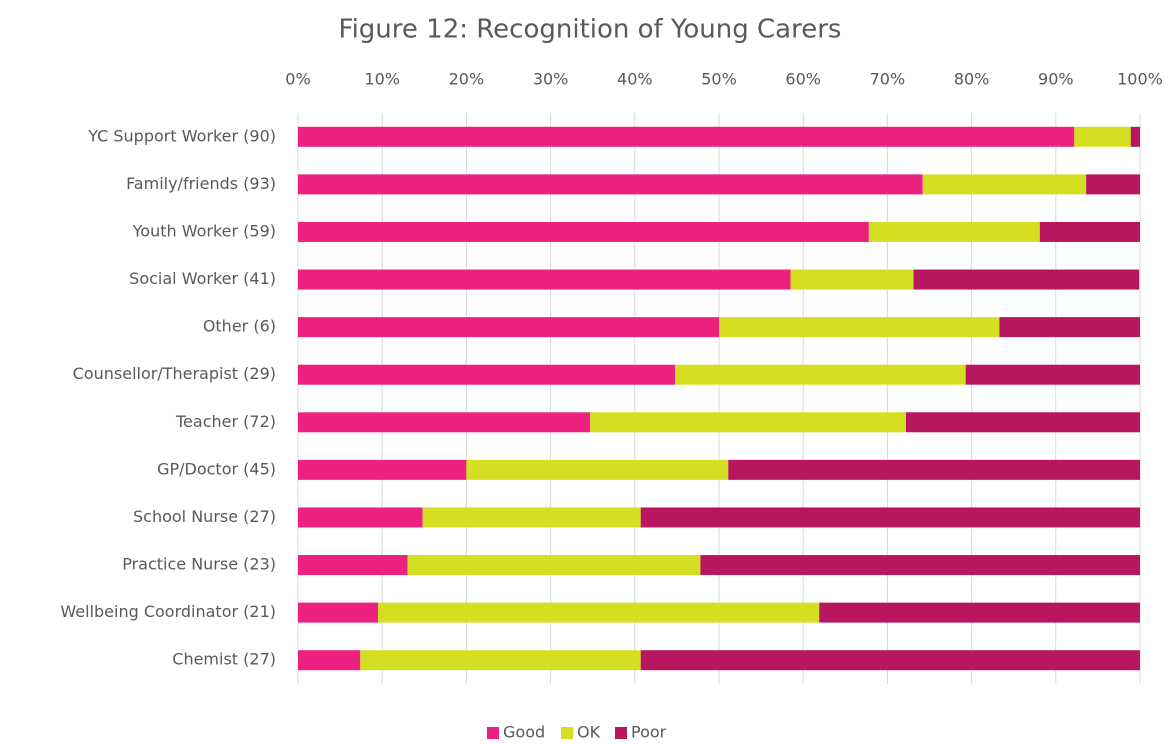  I want to click on x-tick-label: 40%, so click(635, 79).